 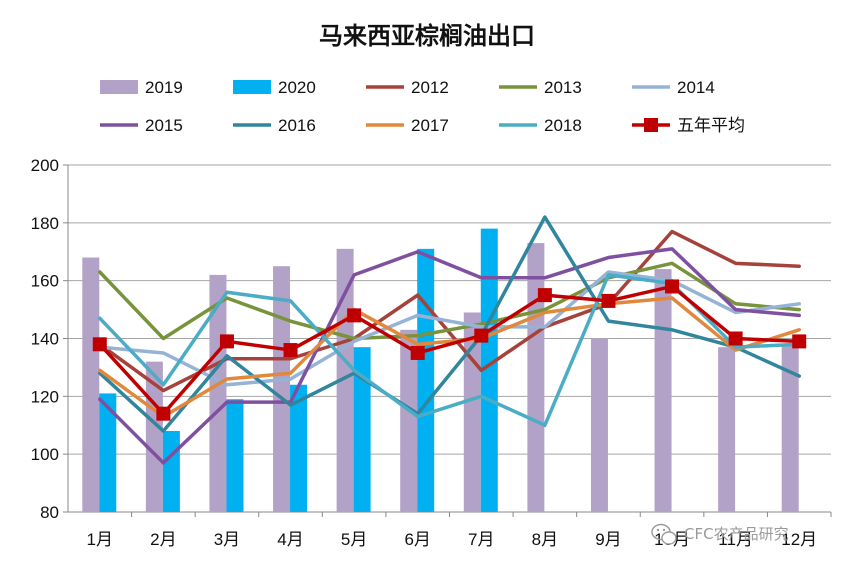 I want to click on x-tick-label-12: 12月, so click(x=799, y=539).